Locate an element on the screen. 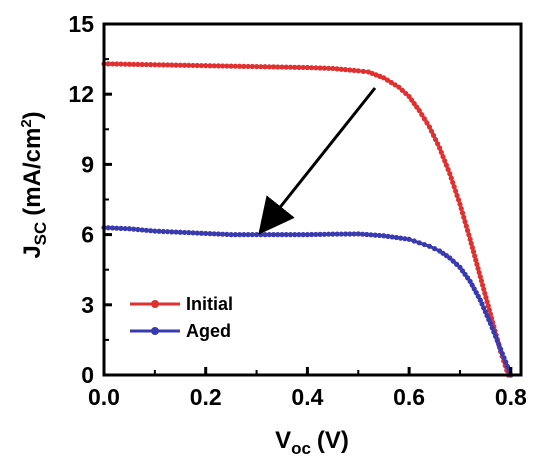 Image resolution: width=542 pixels, height=457 pixels. y-axis-title-unit-post: ) is located at coordinates (32, 115).